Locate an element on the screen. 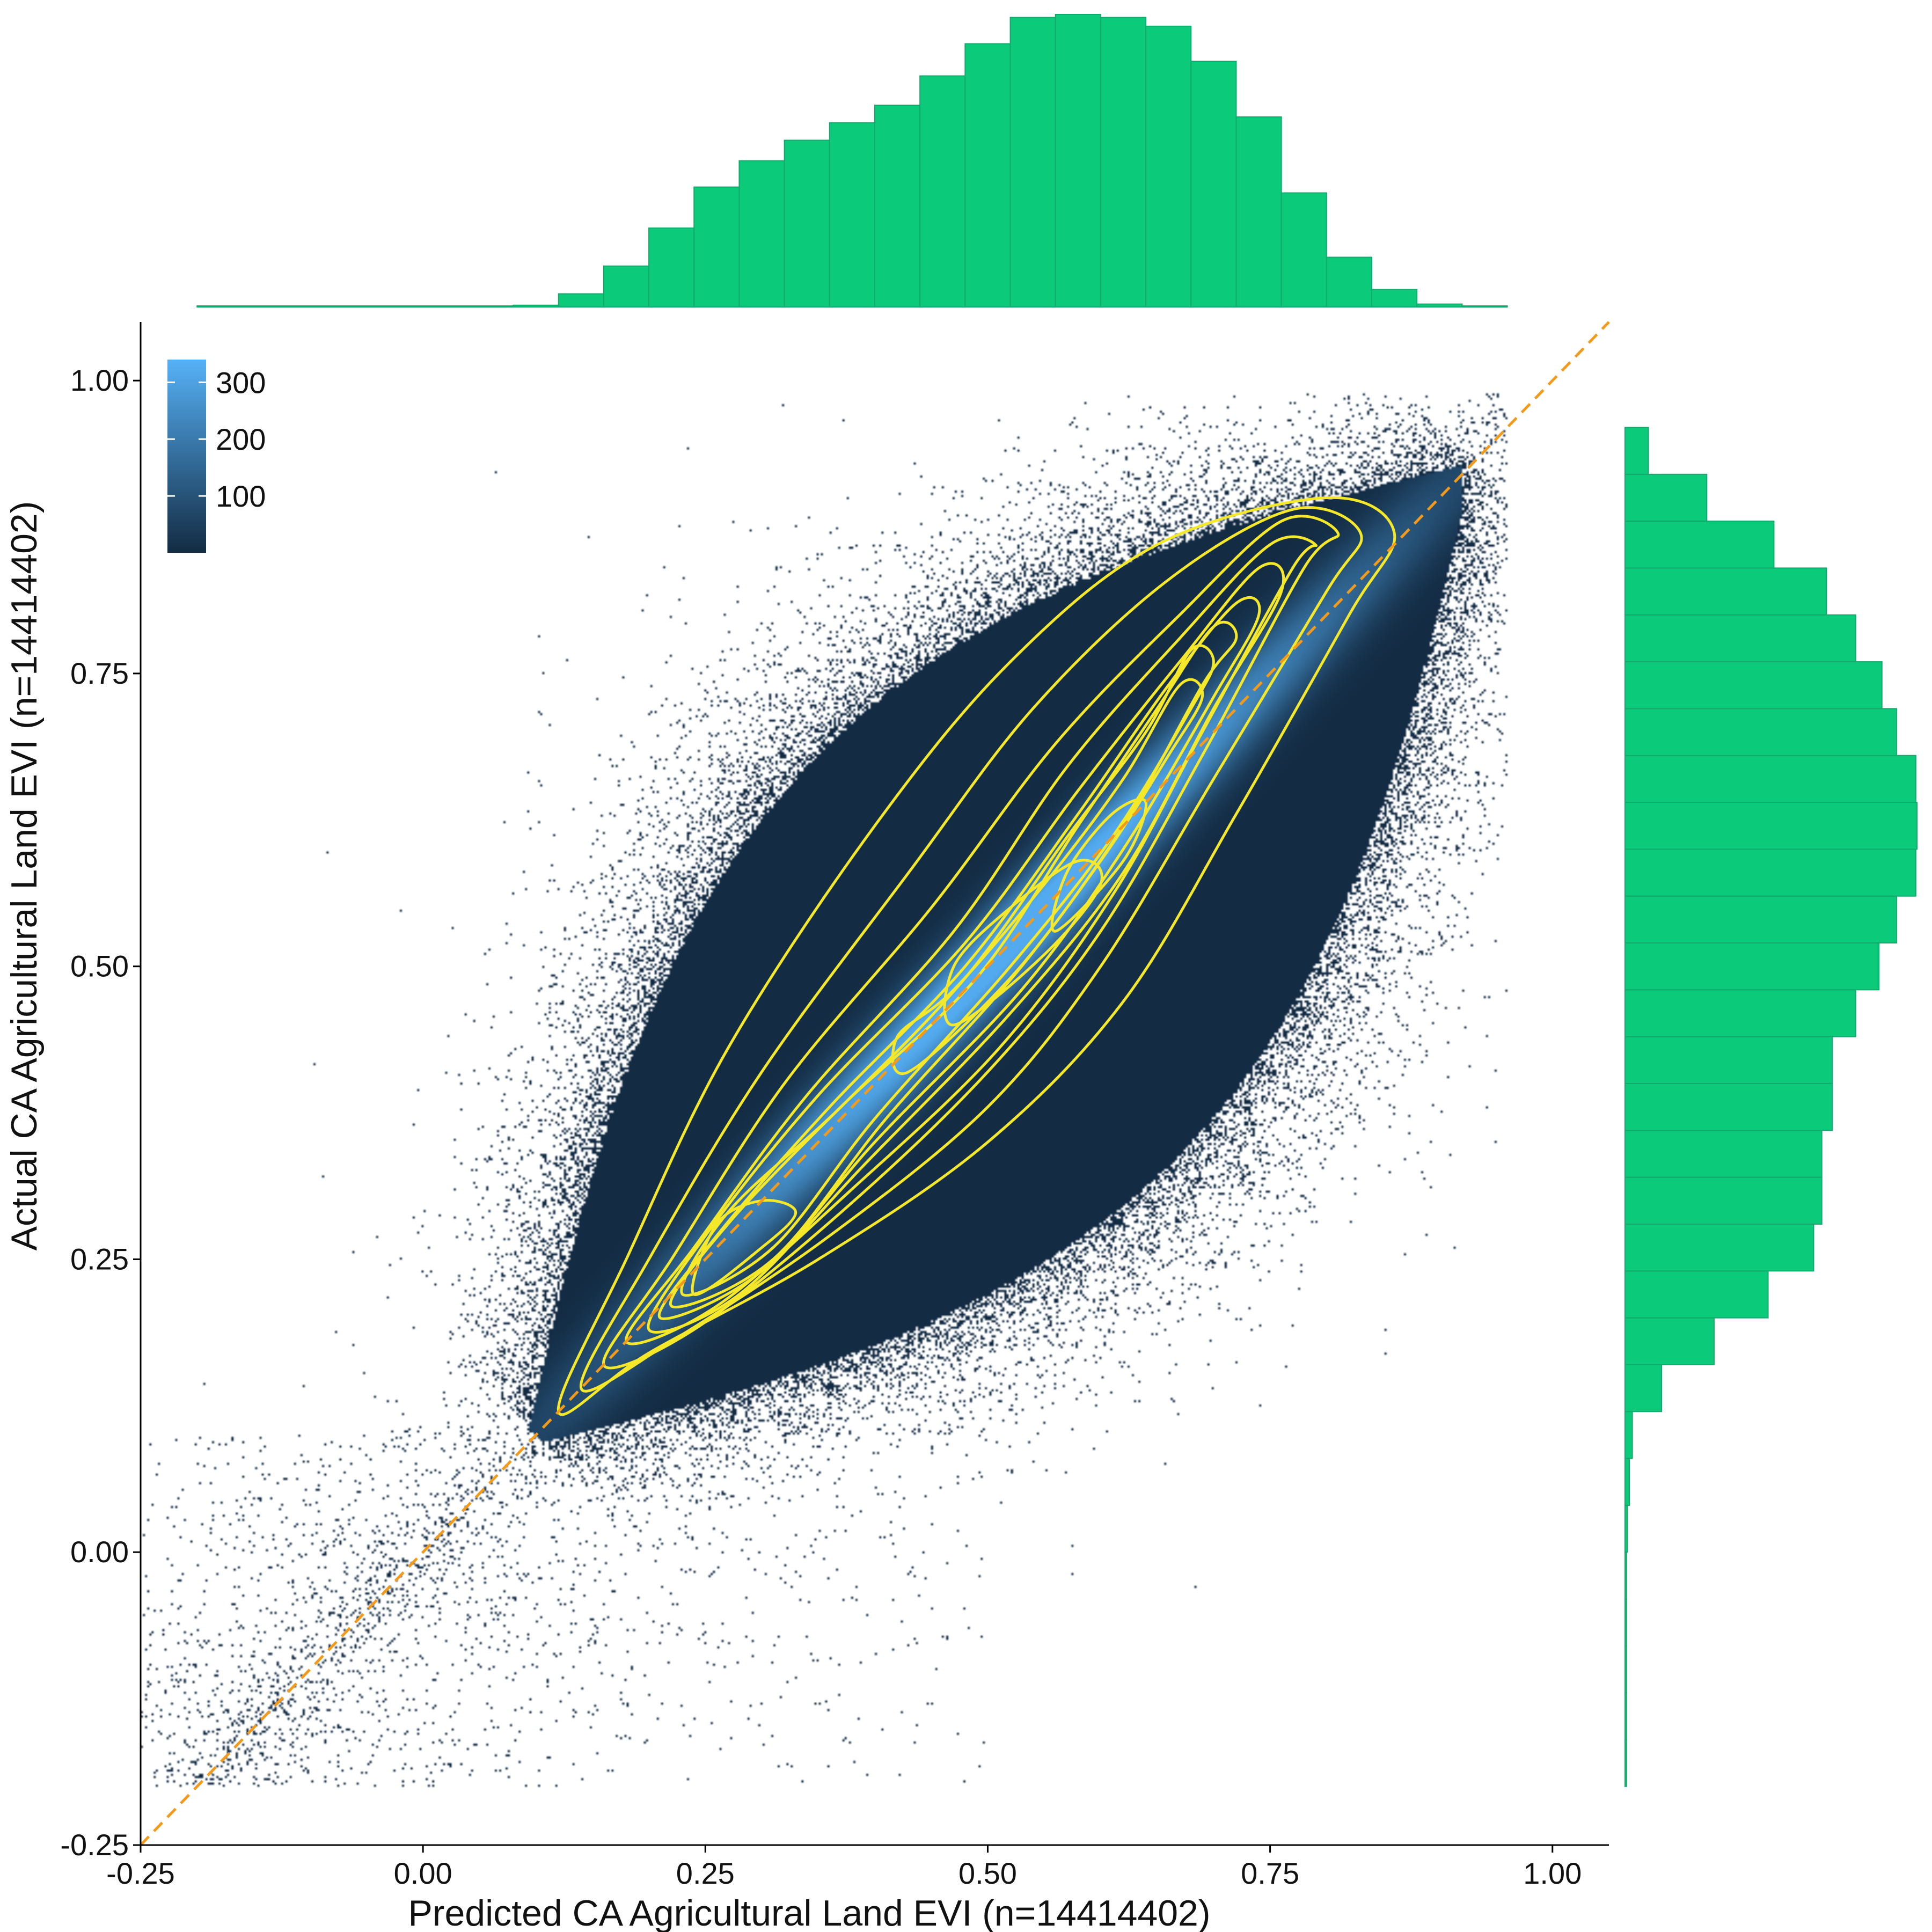  x-marginal-histogram is located at coordinates (852, 161).